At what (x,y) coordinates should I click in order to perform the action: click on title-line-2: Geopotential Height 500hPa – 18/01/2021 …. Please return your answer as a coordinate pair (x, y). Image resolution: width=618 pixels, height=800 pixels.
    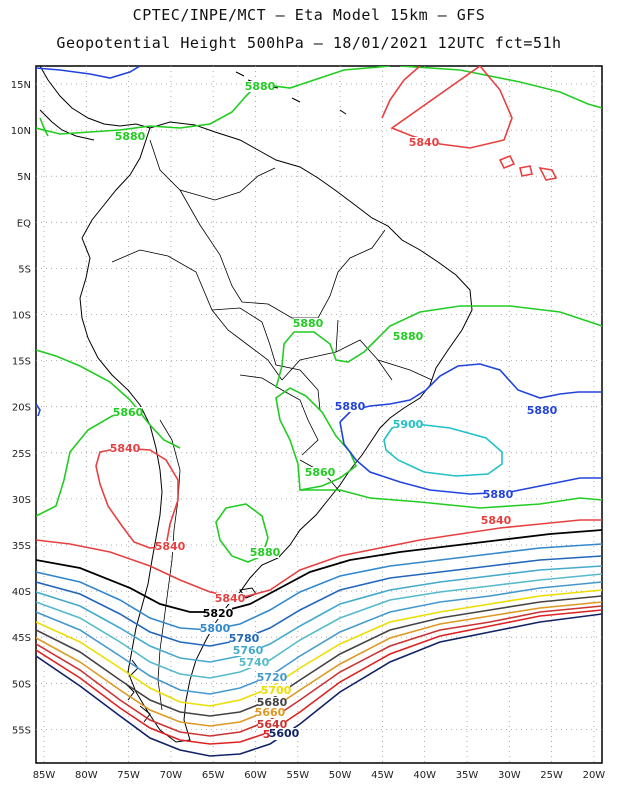
    Looking at the image, I should click on (309, 43).